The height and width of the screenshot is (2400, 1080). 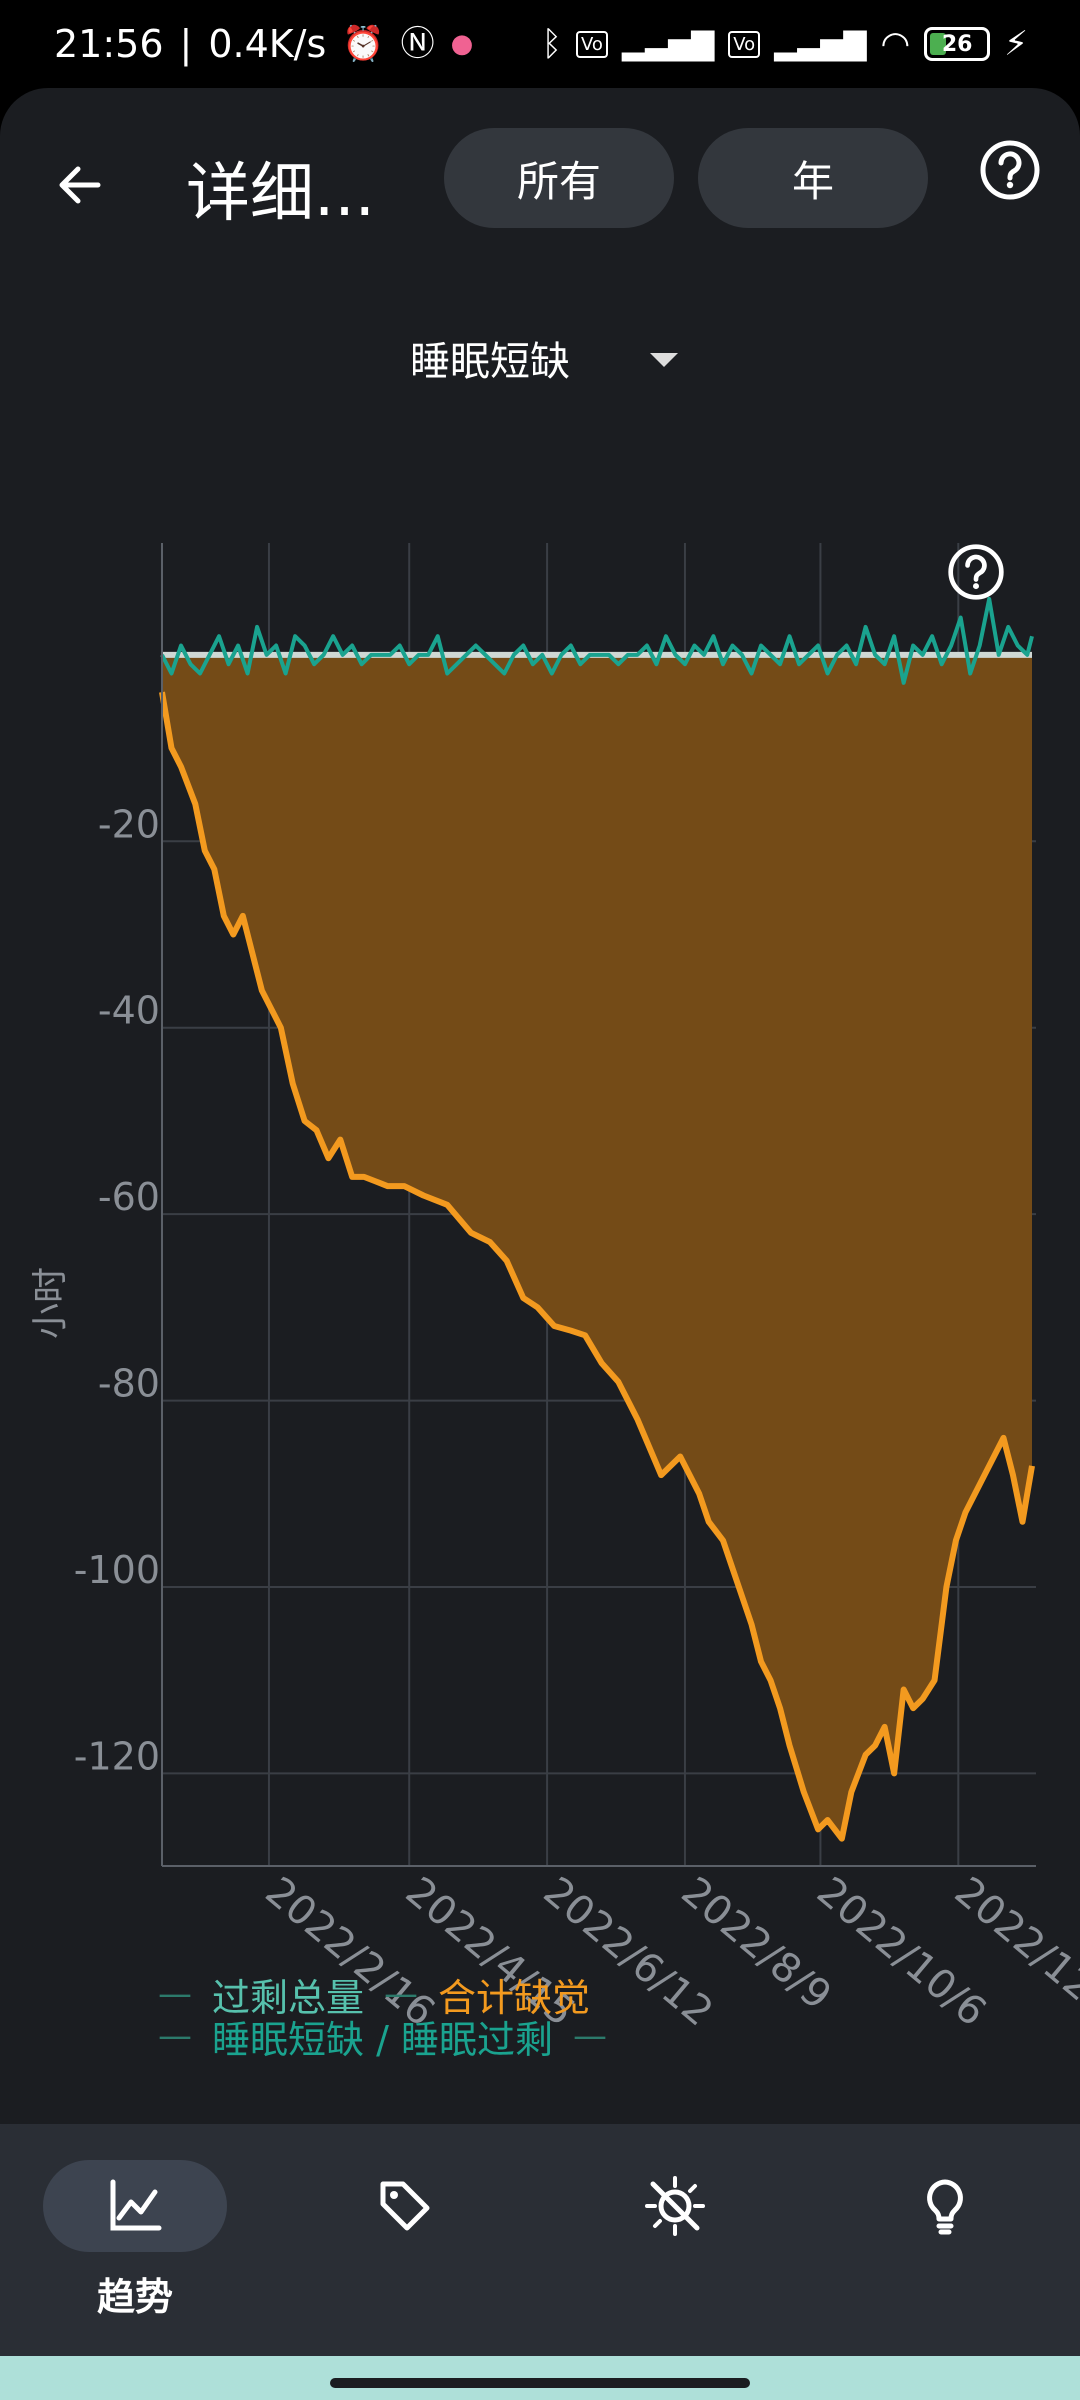 I want to click on back-button, so click(x=80, y=185).